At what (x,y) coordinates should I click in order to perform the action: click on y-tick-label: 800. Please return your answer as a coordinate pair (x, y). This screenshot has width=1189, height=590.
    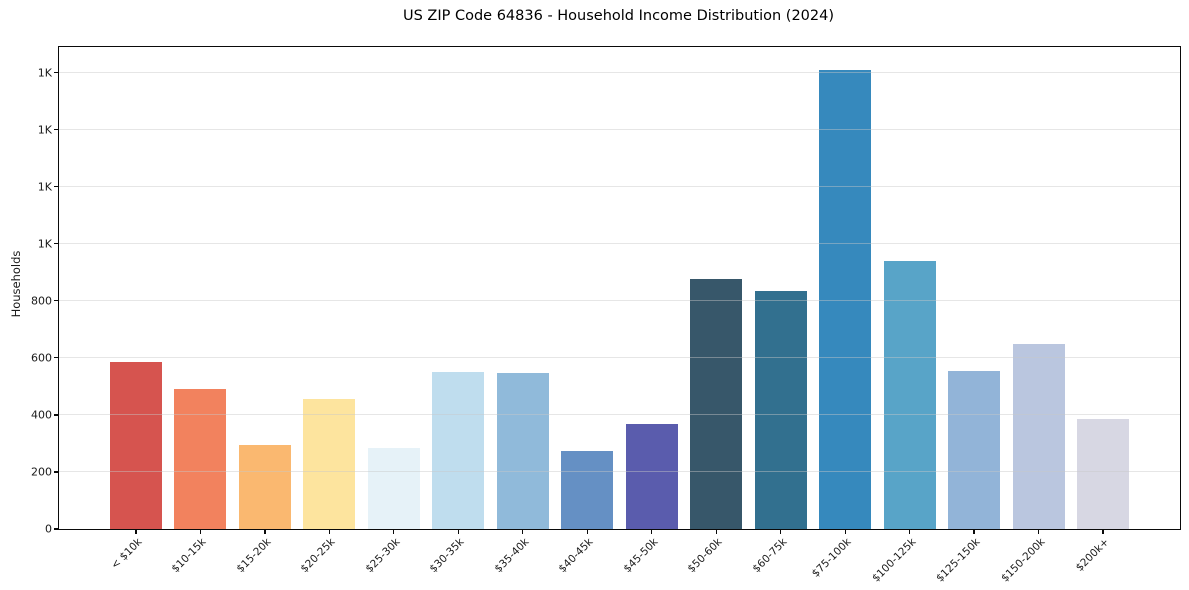
    Looking at the image, I should click on (41, 301).